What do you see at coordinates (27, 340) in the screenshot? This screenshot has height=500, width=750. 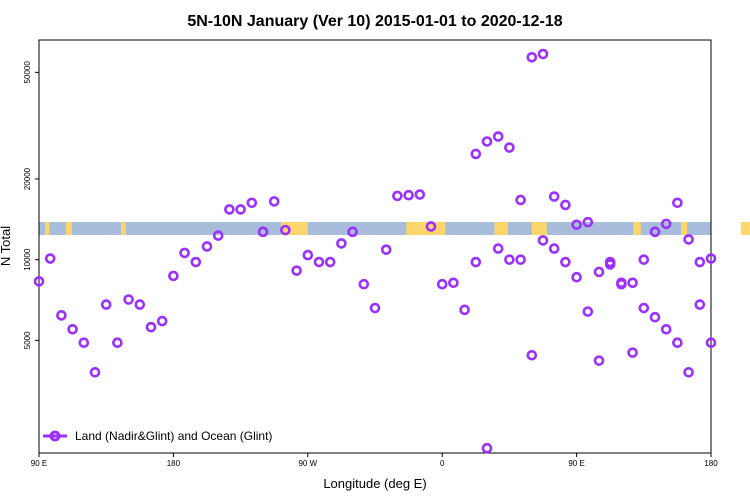 I see `y-tick-label: 5000` at bounding box center [27, 340].